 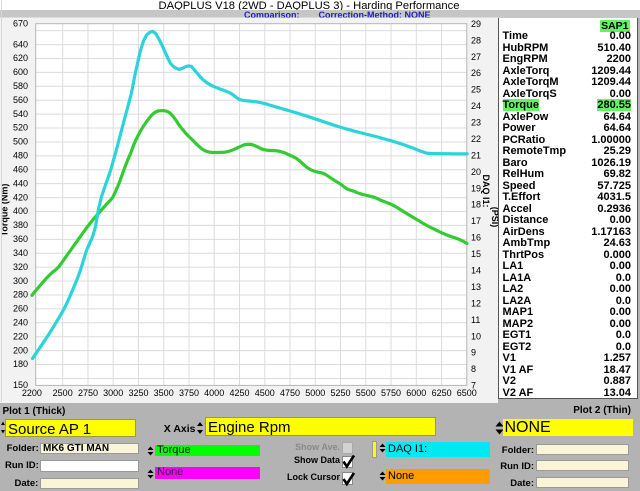 What do you see at coordinates (476, 57) in the screenshot?
I see `svg-text: 27` at bounding box center [476, 57].